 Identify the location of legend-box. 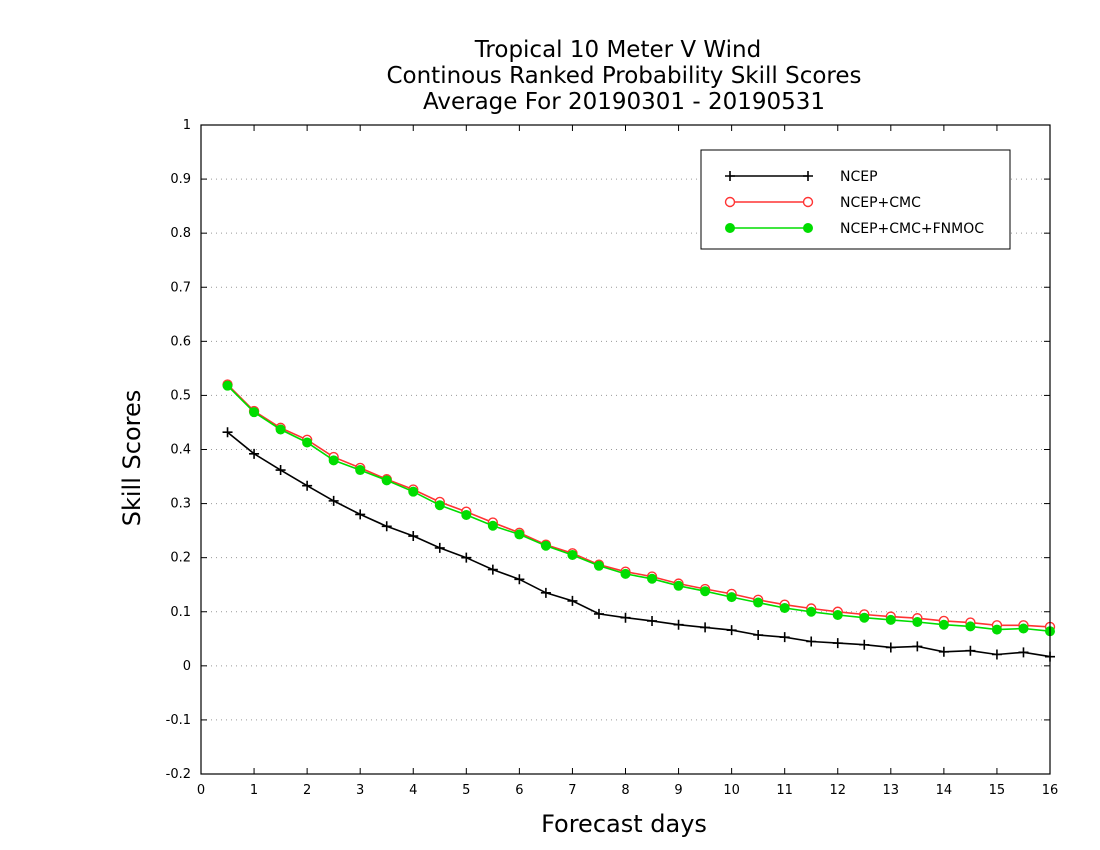
(855, 199).